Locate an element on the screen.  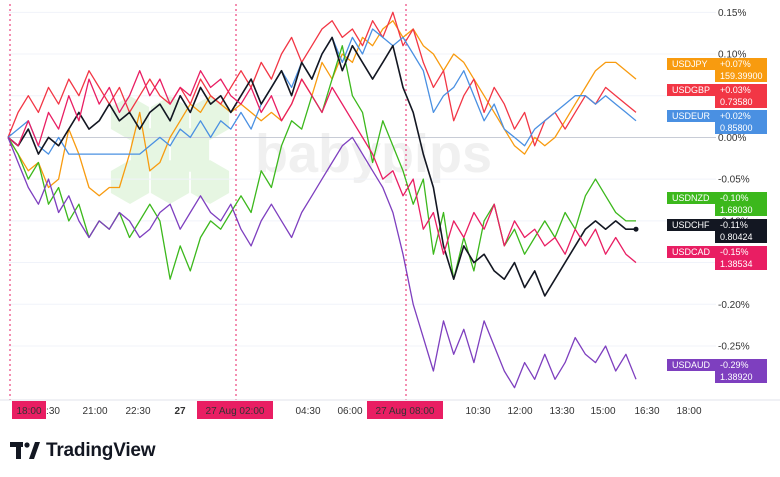
price-tag-usdcad: USDCAD -0.15% 1.38534 is located at coordinates (717, 258).